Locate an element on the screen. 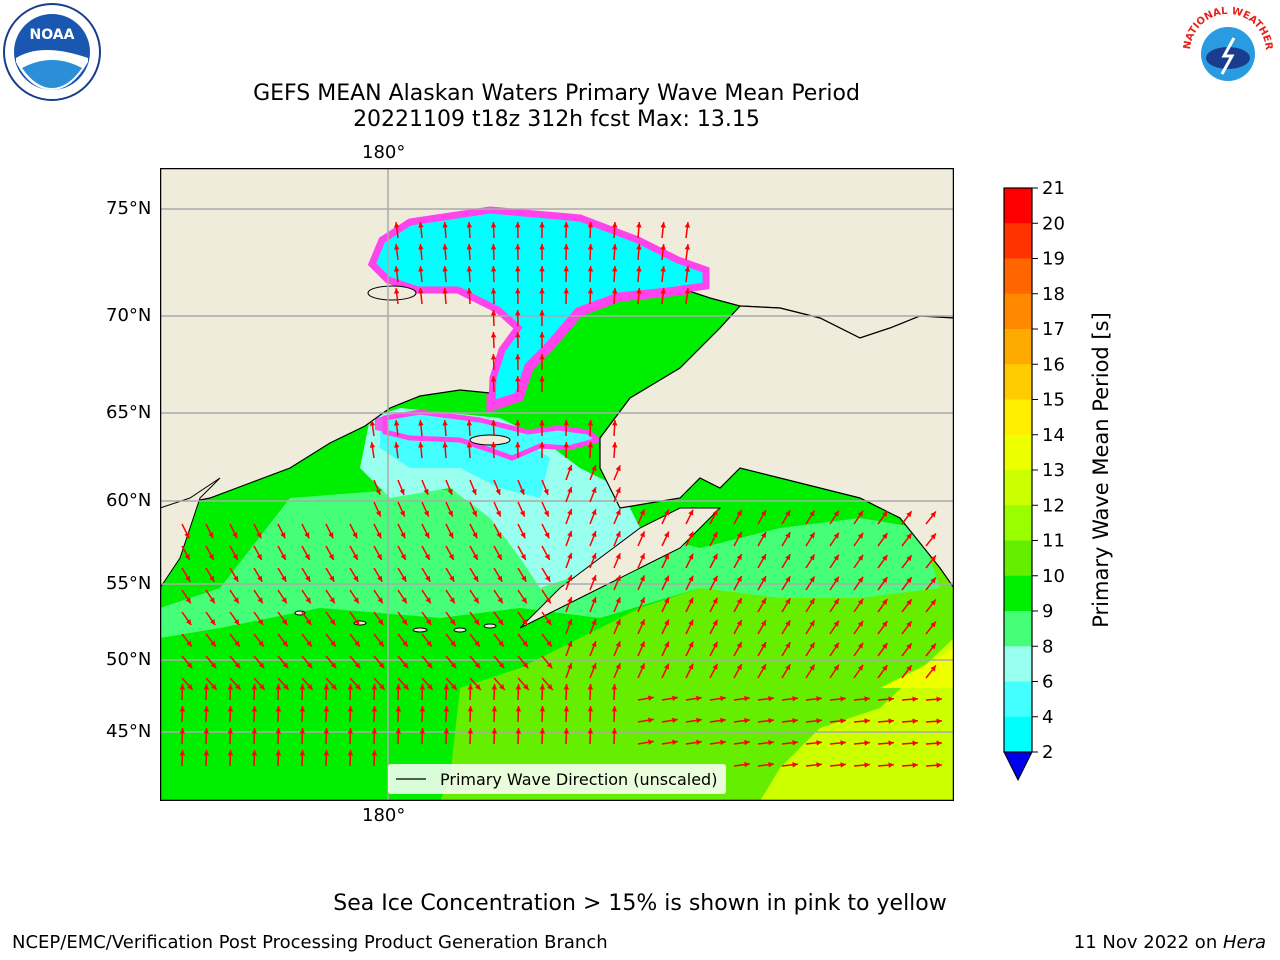 Image resolution: width=1280 pixels, height=960 pixels. lat-label-45: 45°N is located at coordinates (129, 731).